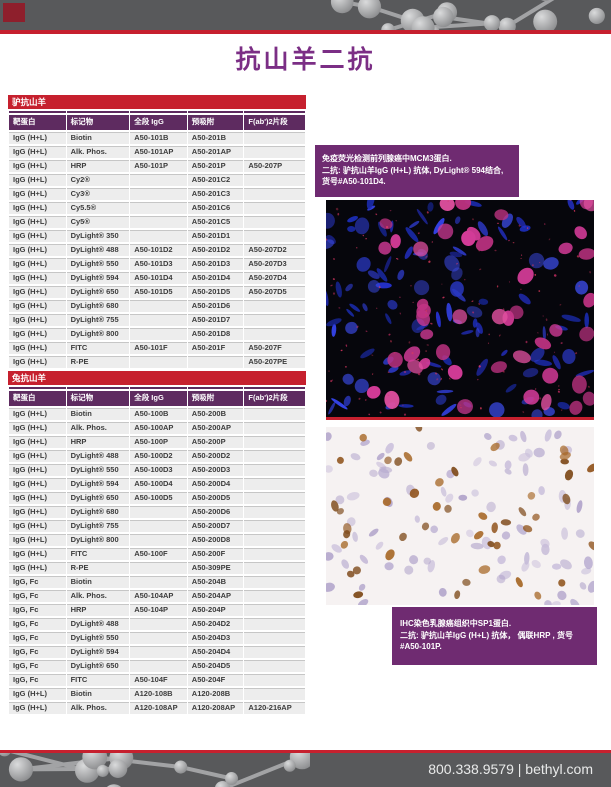 This screenshot has width=611, height=787. Describe the element at coordinates (98, 348) in the screenshot. I see `table-cell: FITC` at that location.